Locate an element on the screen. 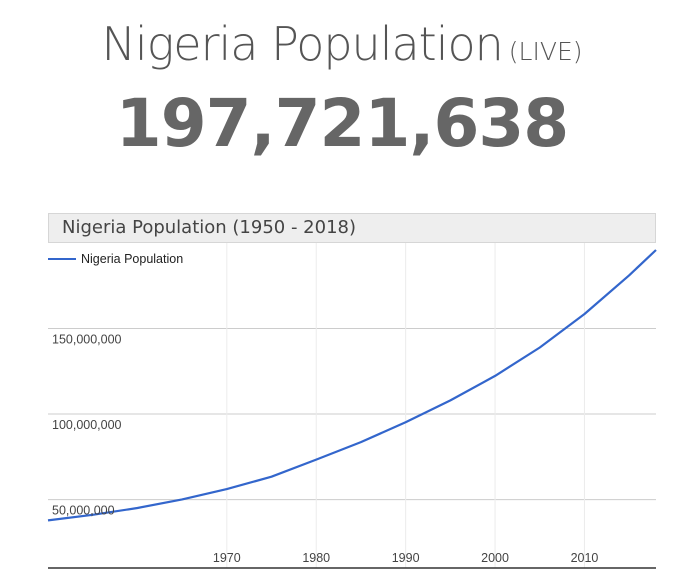 This screenshot has height=586, width=684. chart-title: Nigeria Population (1950 - 2018) is located at coordinates (352, 228).